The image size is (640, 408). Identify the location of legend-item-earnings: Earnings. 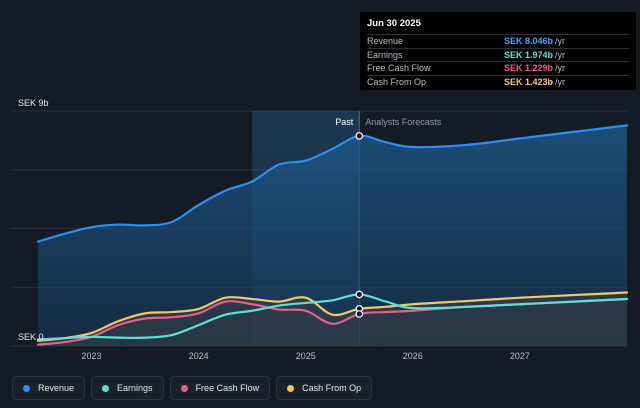
(127, 388).